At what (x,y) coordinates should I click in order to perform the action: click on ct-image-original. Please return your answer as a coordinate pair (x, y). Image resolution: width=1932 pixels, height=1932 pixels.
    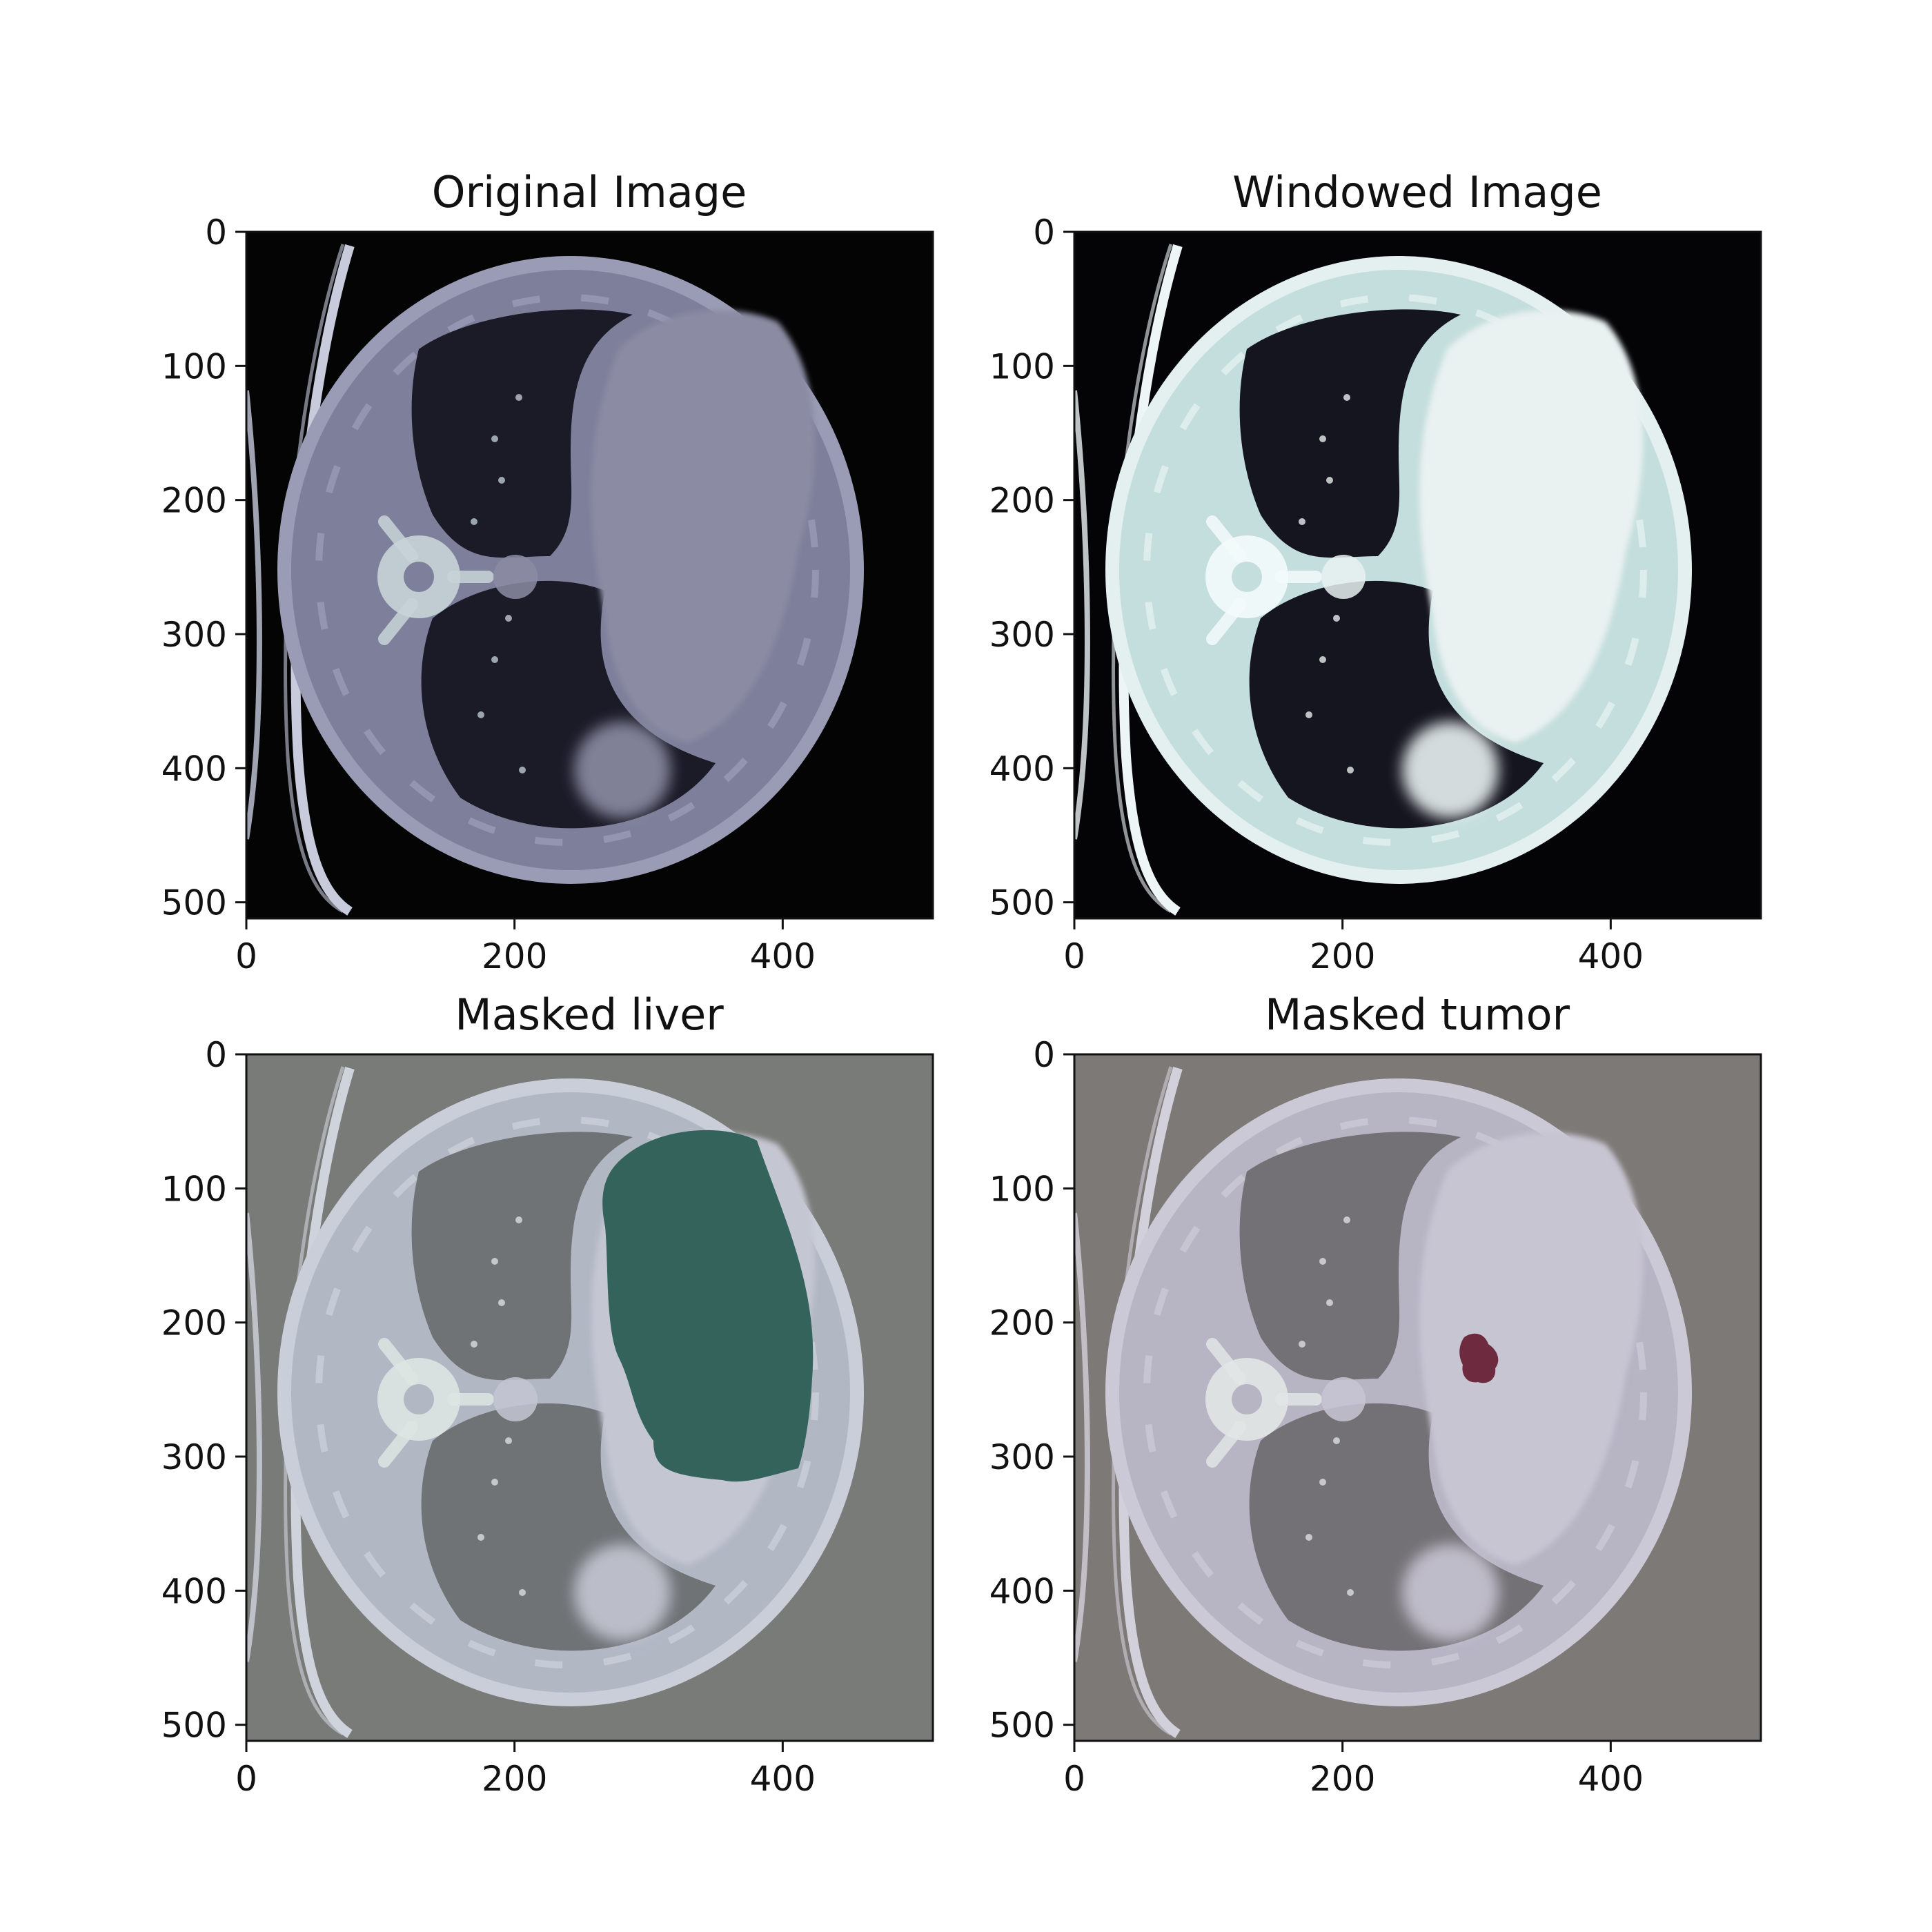
    Looking at the image, I should click on (589, 575).